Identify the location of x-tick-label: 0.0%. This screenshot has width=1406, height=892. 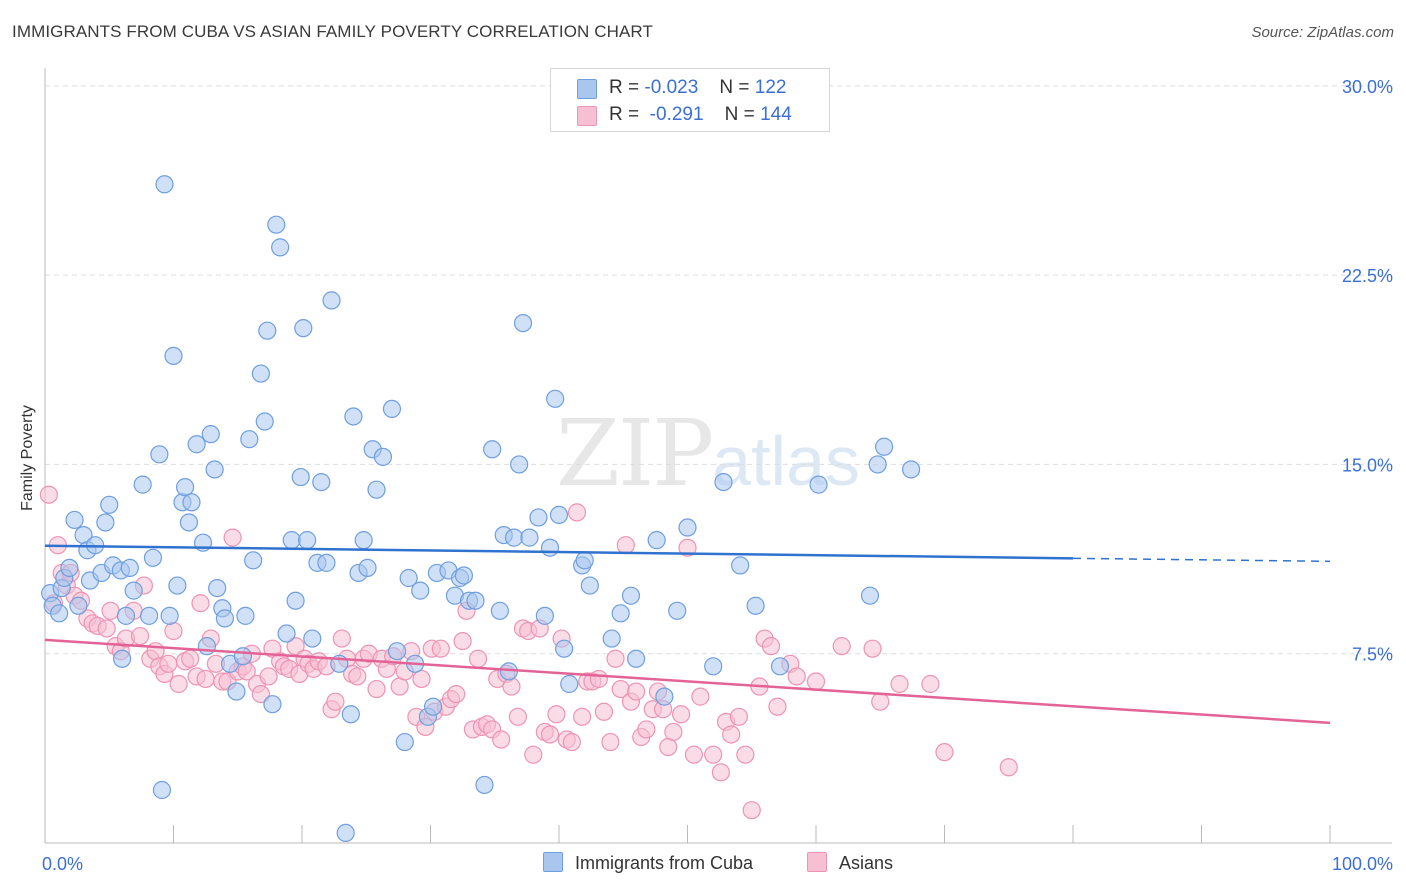
(62, 864).